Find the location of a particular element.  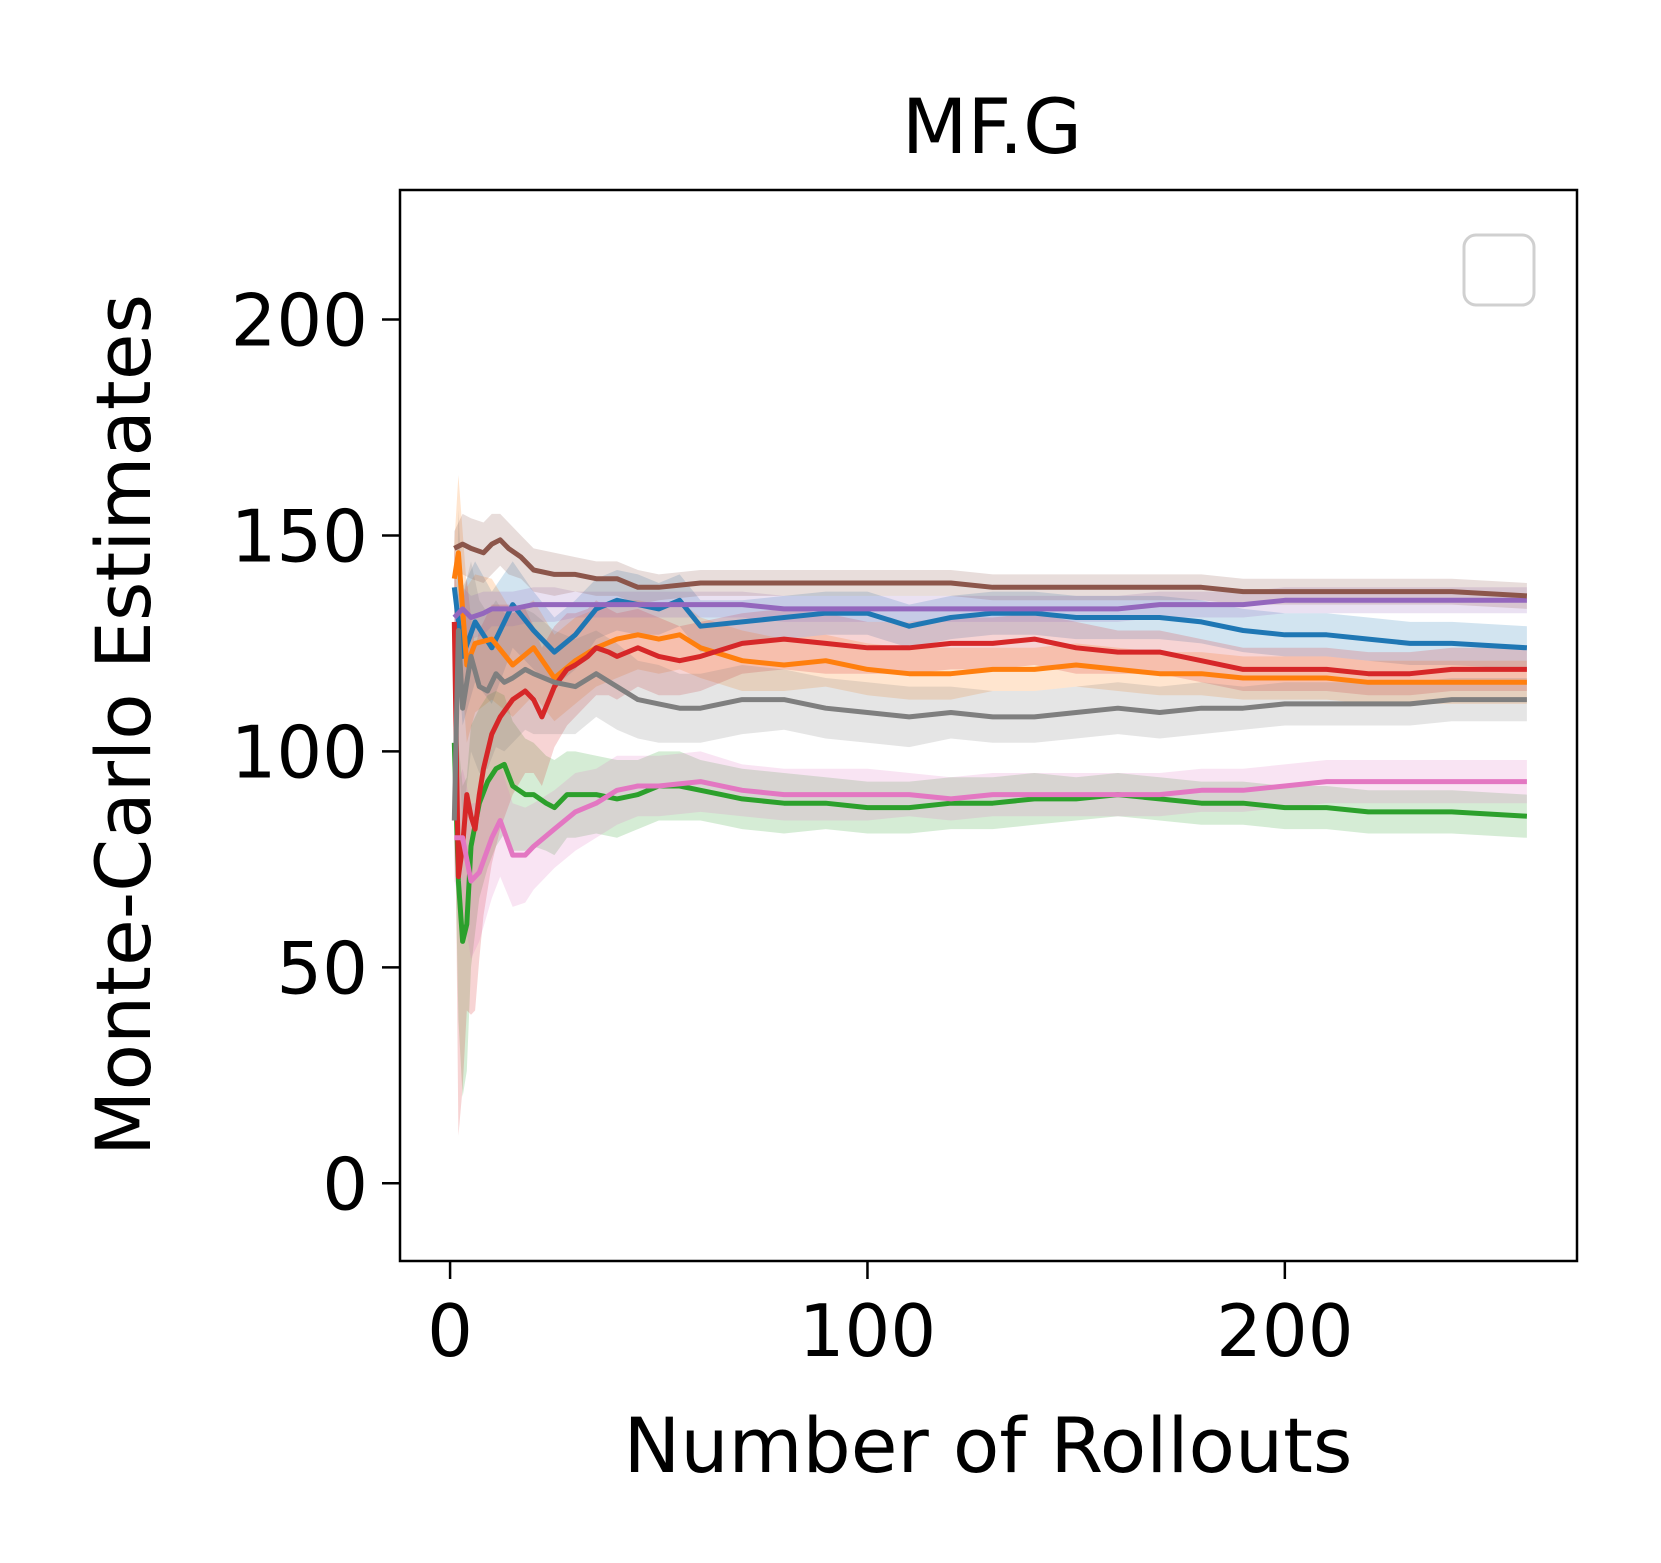

series-1-line is located at coordinates (989, 623).